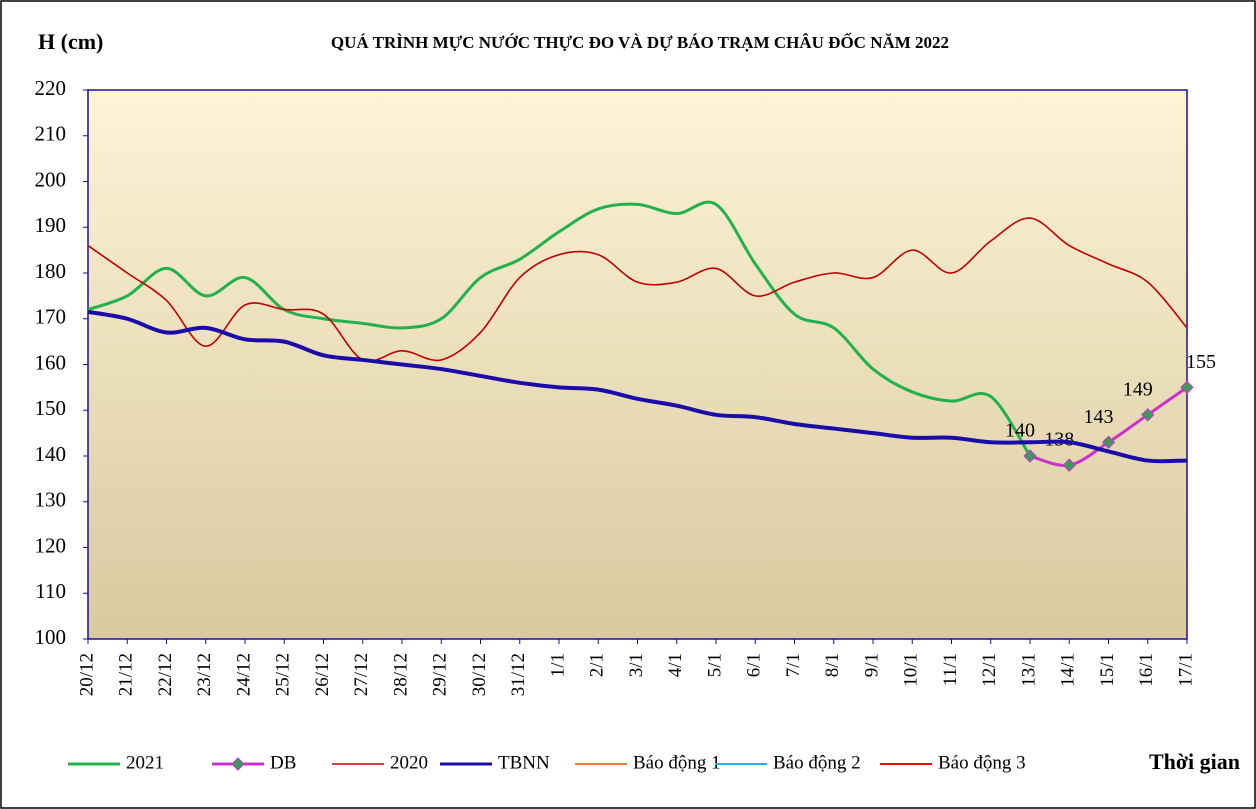  Describe the element at coordinates (145, 762) in the screenshot. I see `legend-label: 2021` at that location.